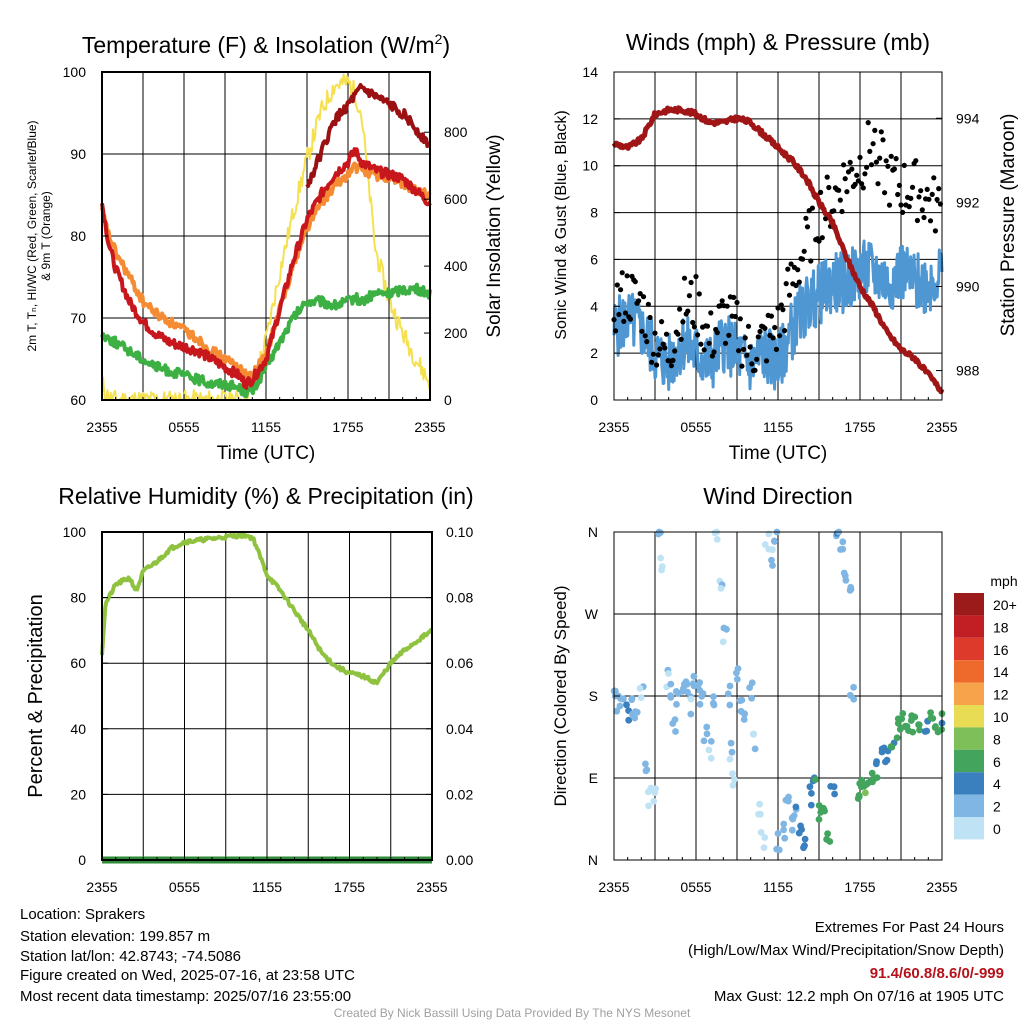 This screenshot has height=1024, width=1024. What do you see at coordinates (183, 427) in the screenshot?
I see `x-tick-label: 0555` at bounding box center [183, 427].